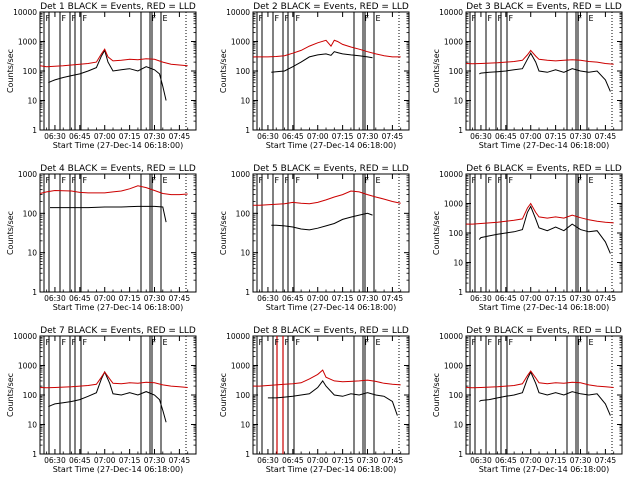 The width and height of the screenshot is (640, 484). I want to click on panel-title: Det 3 BLACK = Events, RED = LLD, so click(544, 7).